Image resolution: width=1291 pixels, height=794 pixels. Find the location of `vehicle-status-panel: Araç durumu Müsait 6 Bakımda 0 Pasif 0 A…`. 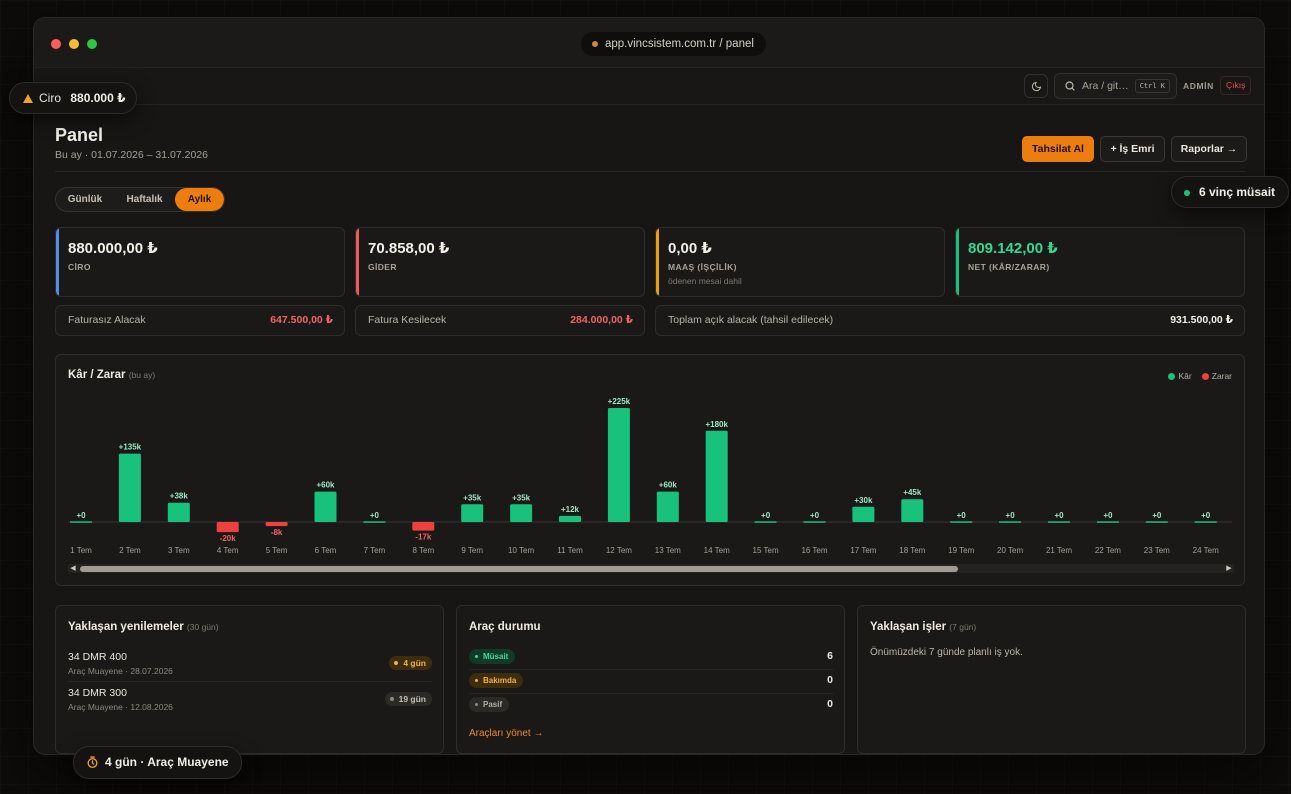

vehicle-status-panel: Araç durumu Müsait 6 Bakımda 0 Pasif 0 A… is located at coordinates (650, 679).